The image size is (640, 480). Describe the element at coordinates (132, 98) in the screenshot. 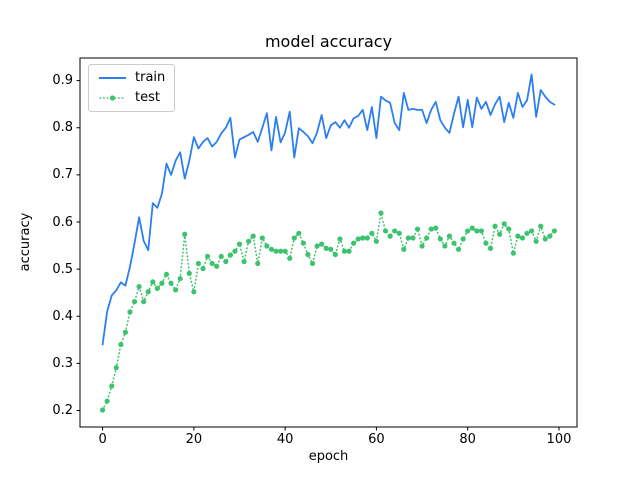

I see `legend-item-test: test` at that location.